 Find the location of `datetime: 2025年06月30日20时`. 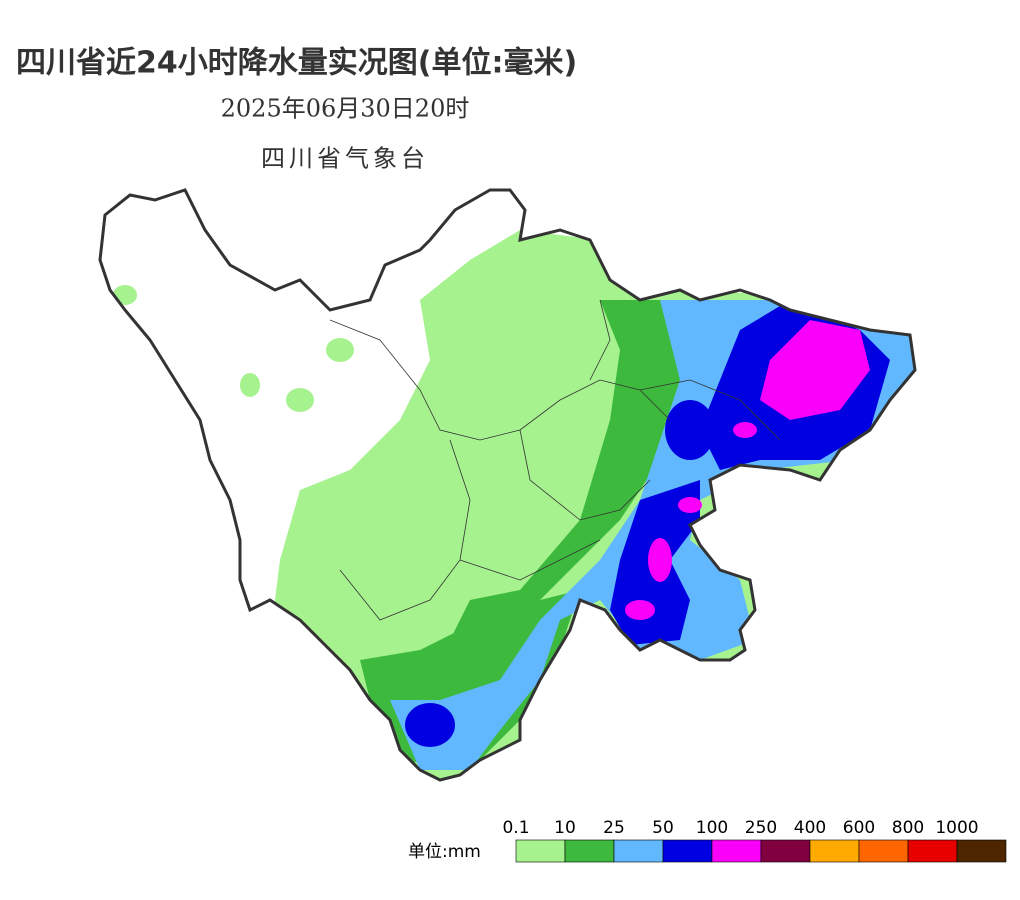

datetime: 2025年06月30日20时 is located at coordinates (345, 109).